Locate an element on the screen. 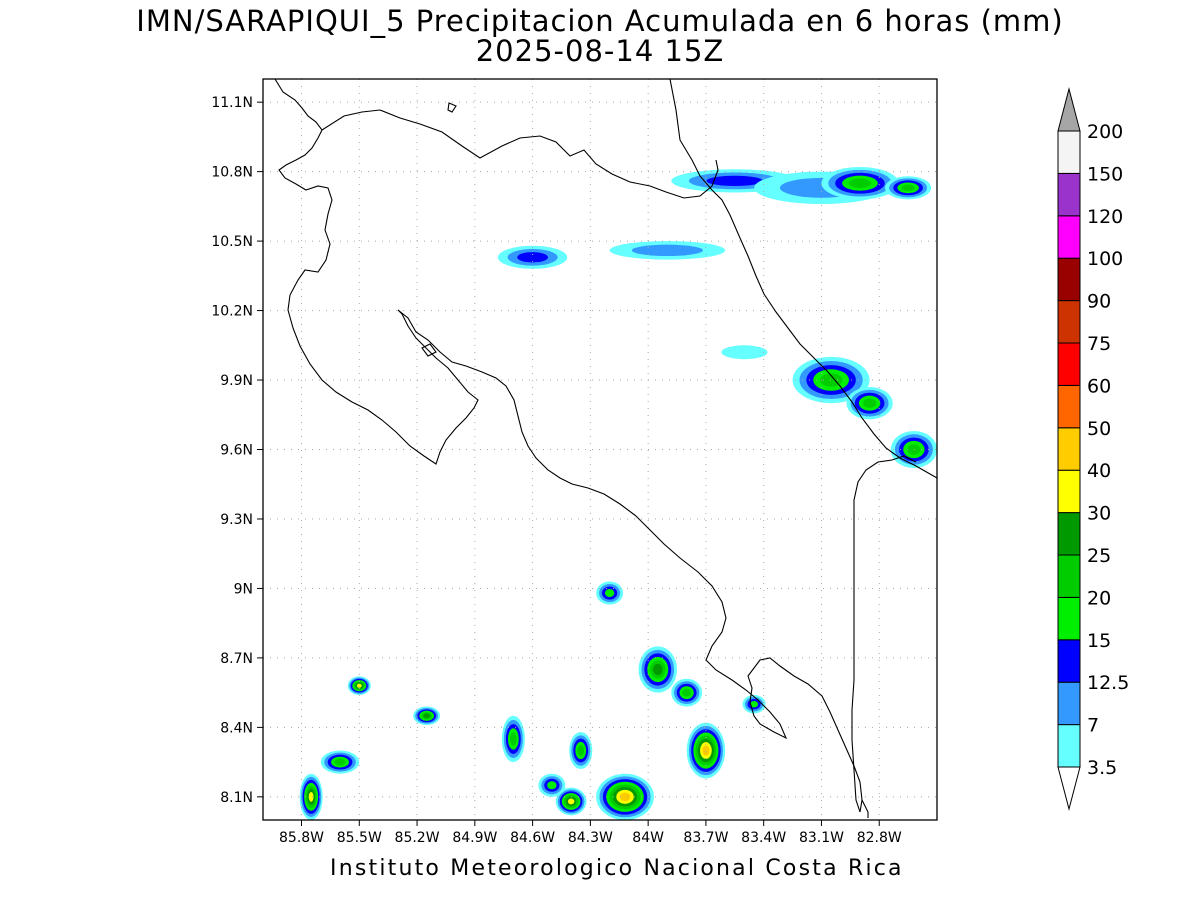 This screenshot has height=900, width=1200. lat-tick-label: 11.1N is located at coordinates (232, 103).